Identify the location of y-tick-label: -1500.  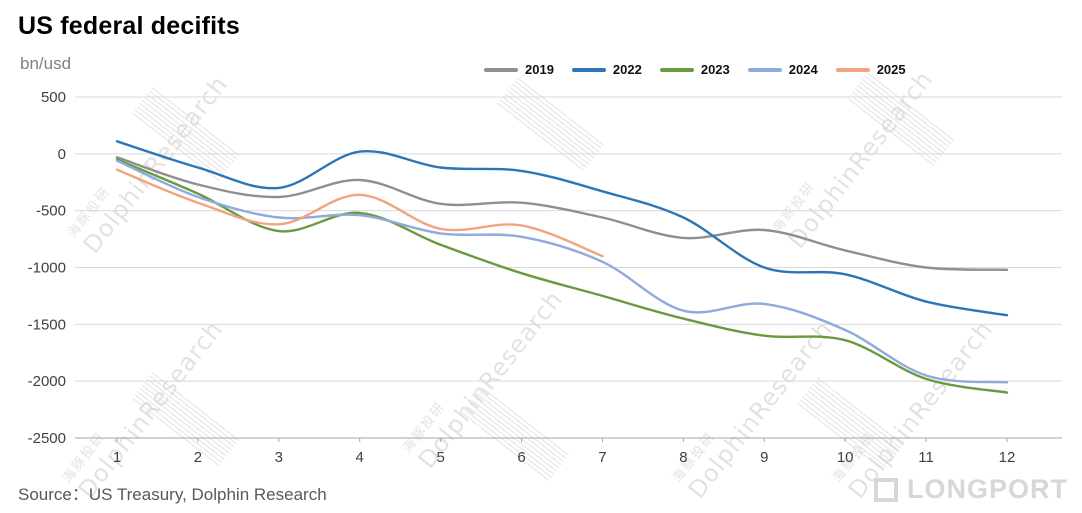
(47, 324).